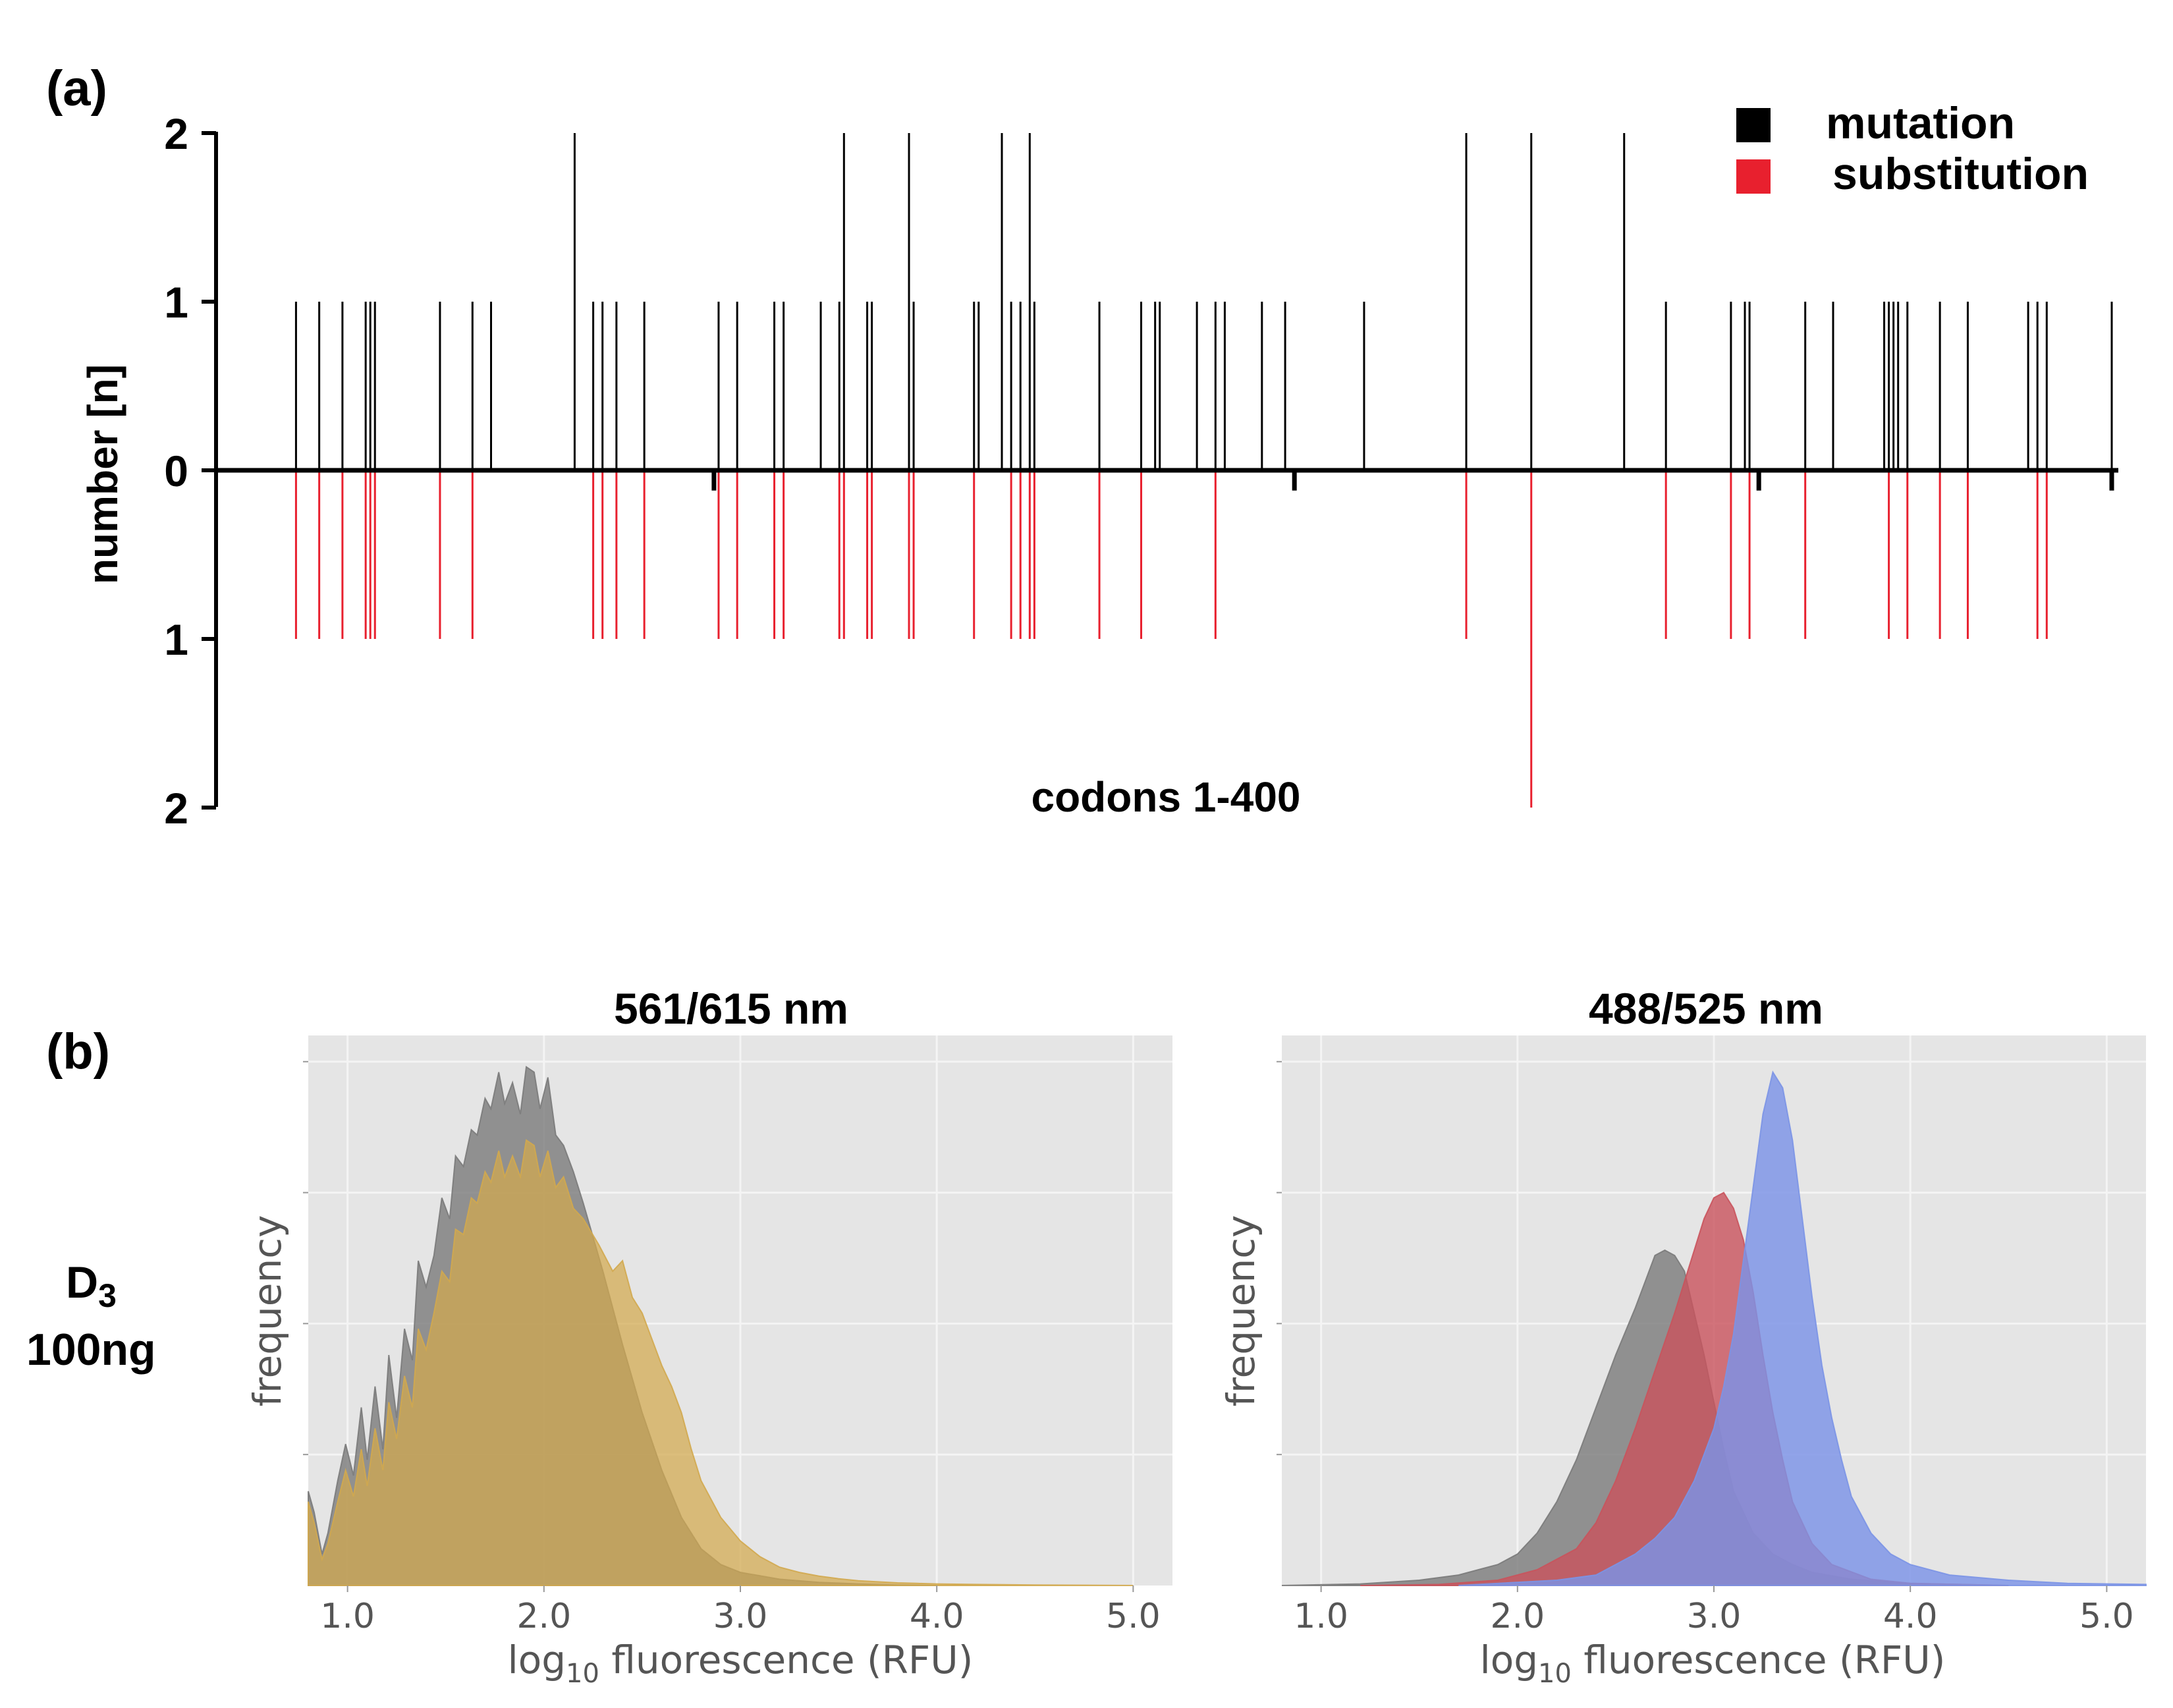 This screenshot has height=1708, width=2173. What do you see at coordinates (1706, 1008) in the screenshot?
I see `histogram-488-title: 488/525 nm` at bounding box center [1706, 1008].